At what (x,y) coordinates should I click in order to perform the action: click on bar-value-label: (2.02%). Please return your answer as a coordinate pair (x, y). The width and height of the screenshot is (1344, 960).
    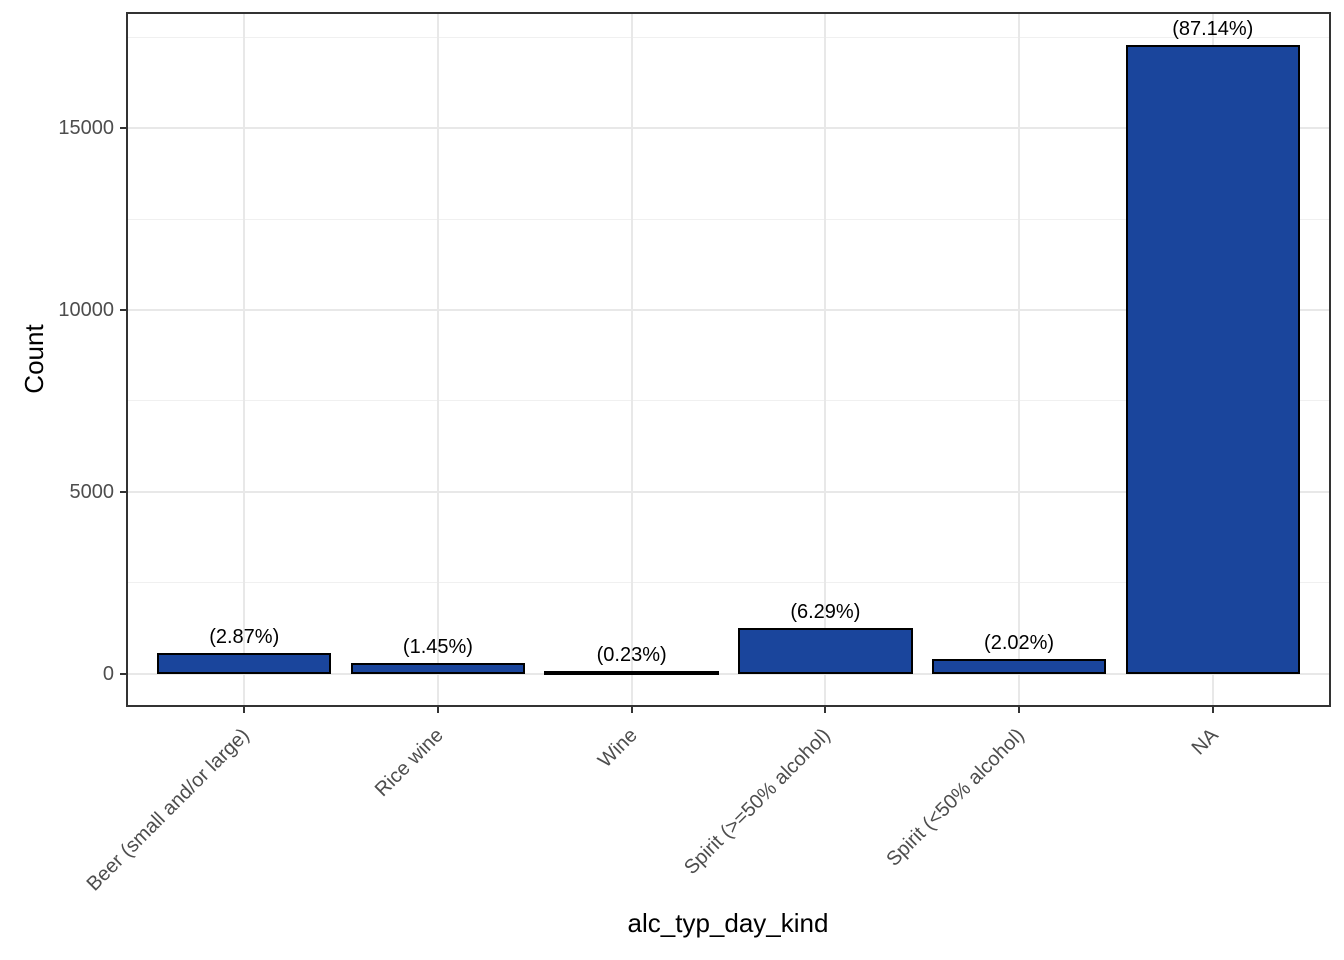
    Looking at the image, I should click on (1019, 643).